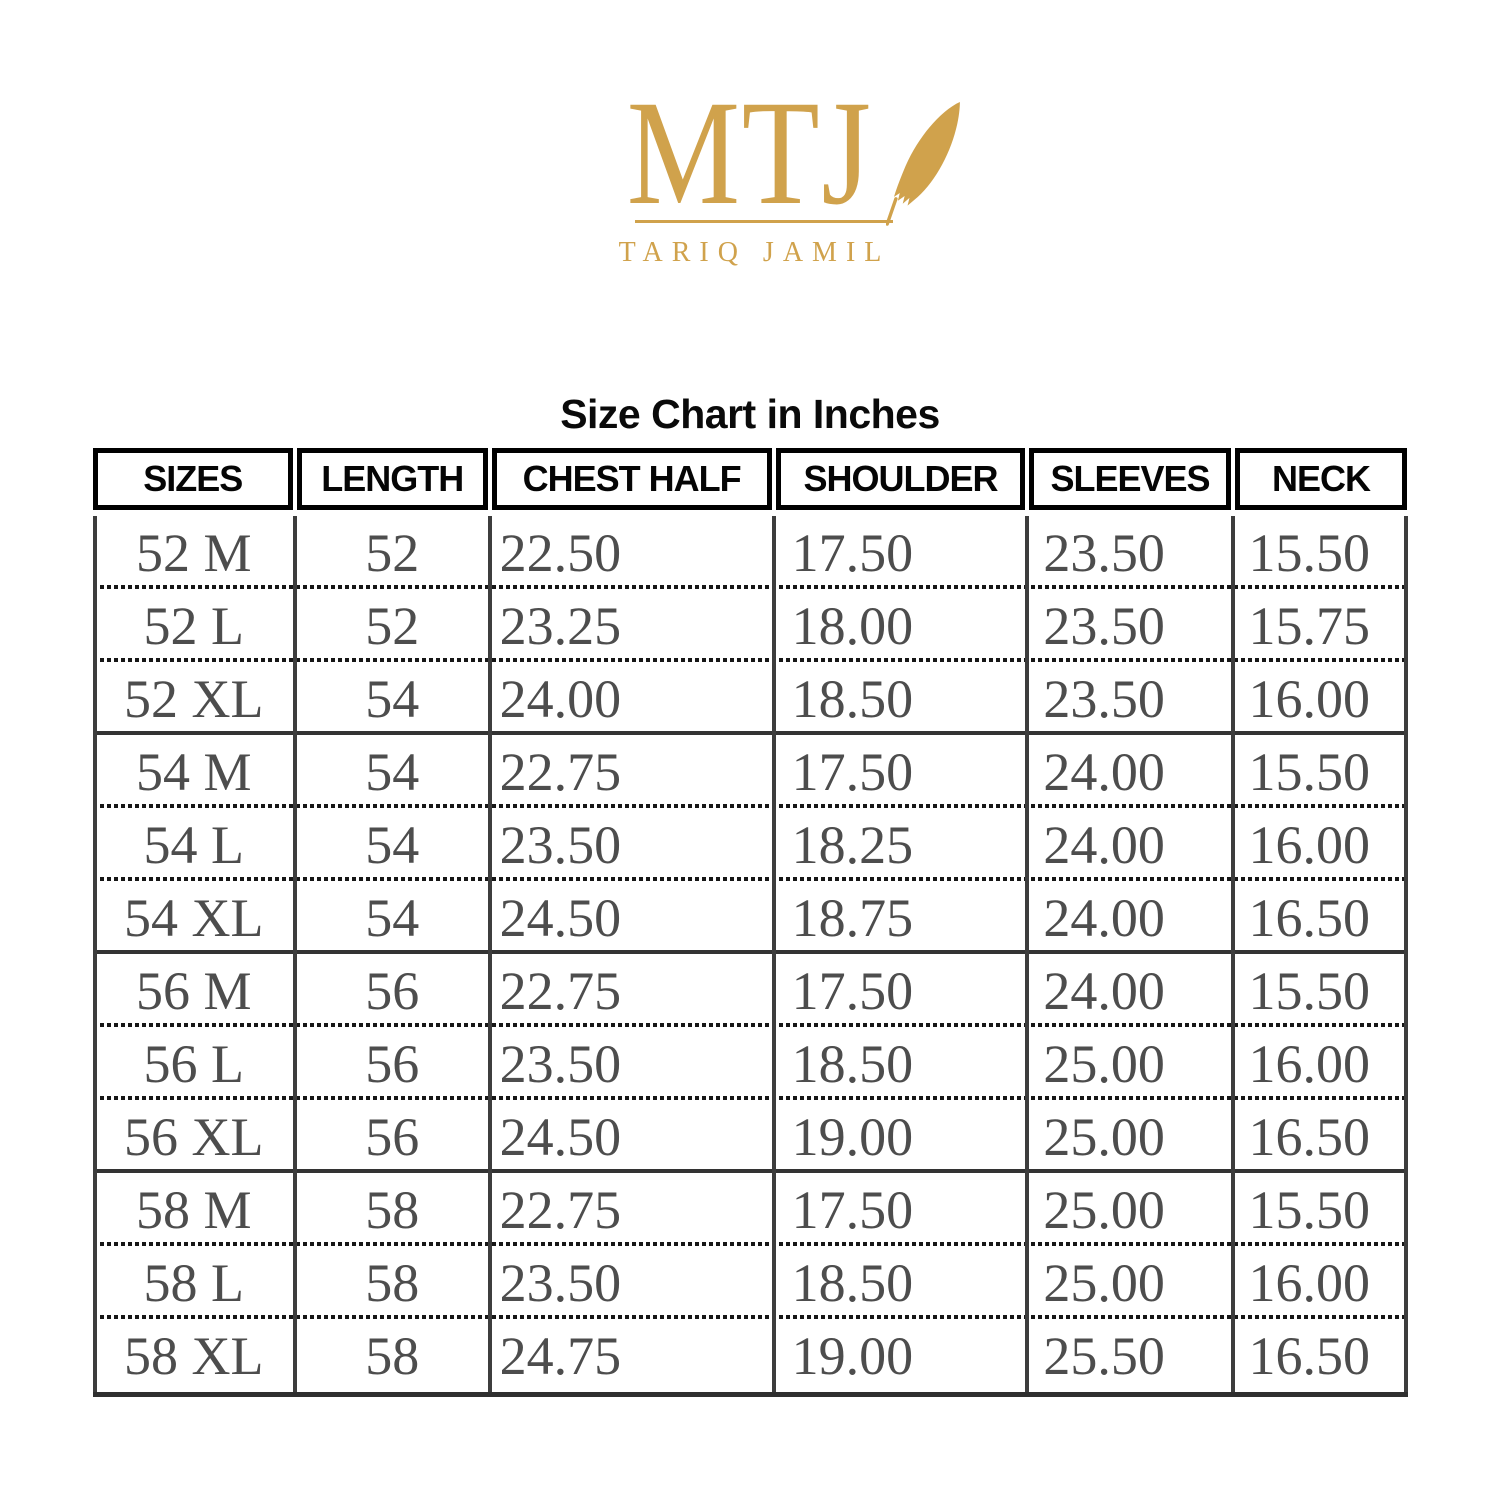 Image resolution: width=1500 pixels, height=1500 pixels. Describe the element at coordinates (750, 772) in the screenshot. I see `table-row: 54 M 54 22.75 17.50 24.00 15.50` at that location.